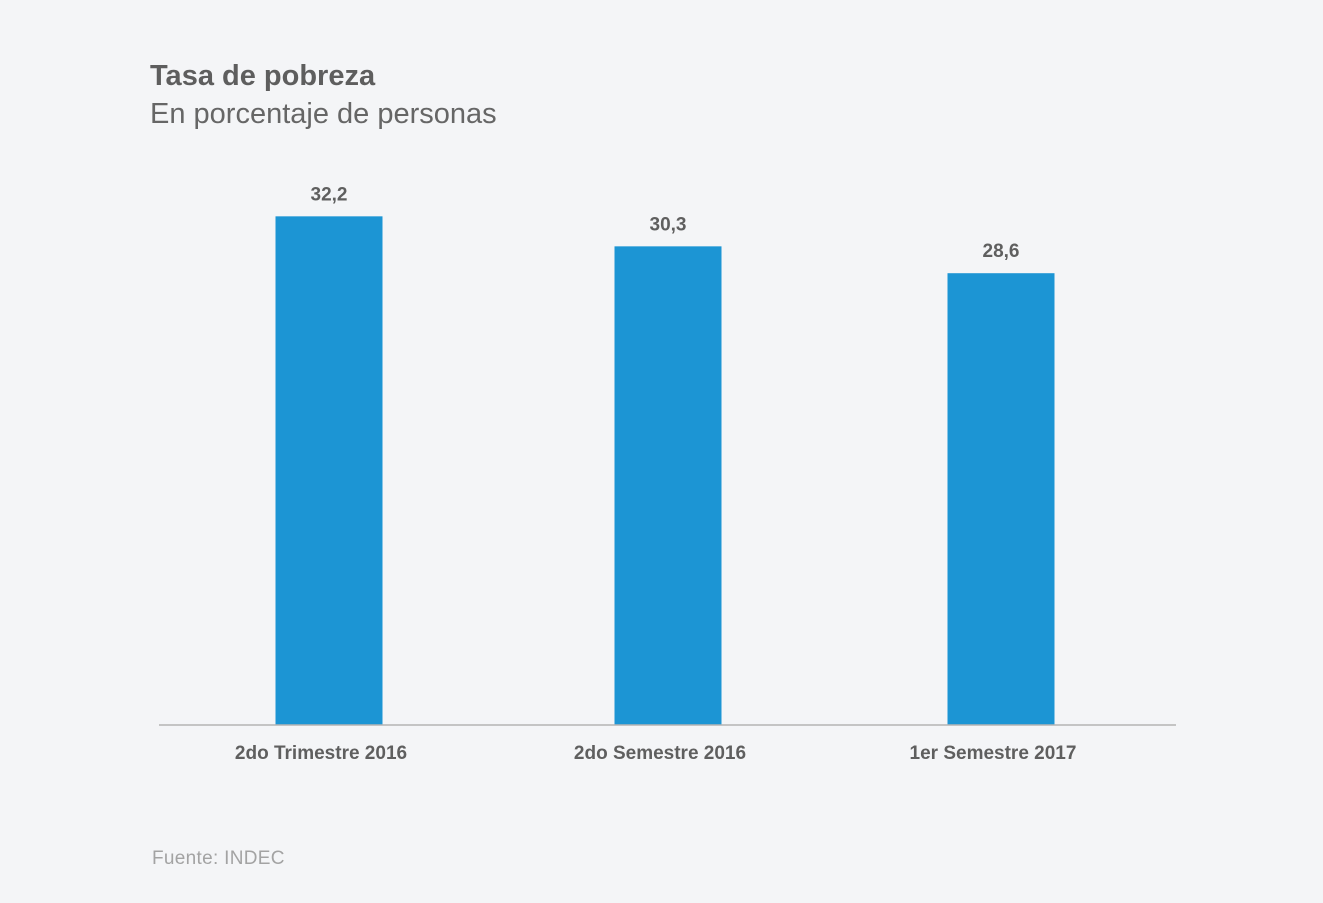  Describe the element at coordinates (993, 753) in the screenshot. I see `category-label-3: 1er Semestre 2017` at that location.